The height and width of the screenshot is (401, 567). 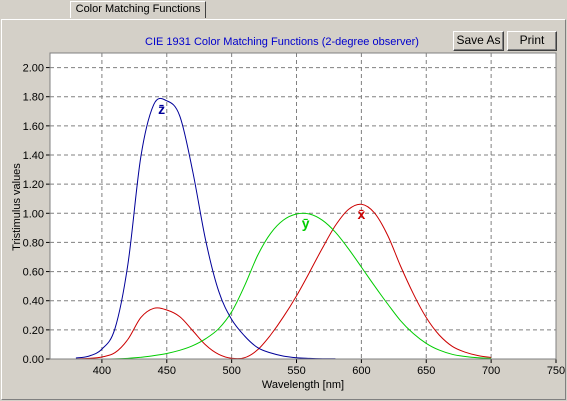 I want to click on curve-labels: z̄ ȳ x̄, so click(x=261, y=166).